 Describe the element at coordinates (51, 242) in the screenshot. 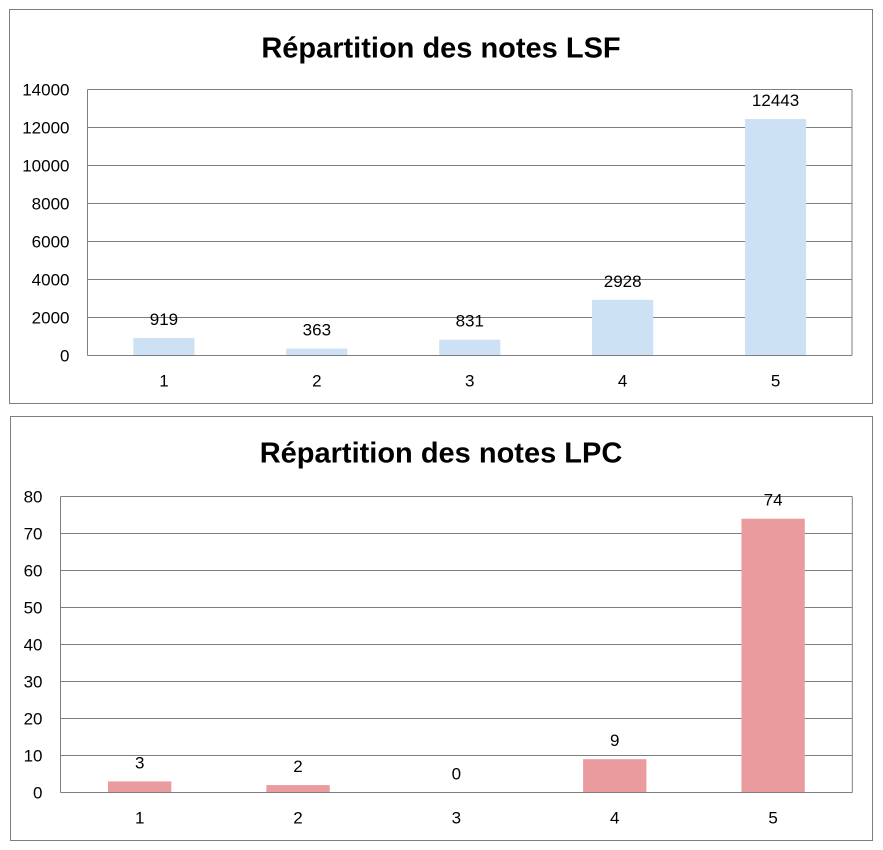

I see `svg-text: 6000` at that location.